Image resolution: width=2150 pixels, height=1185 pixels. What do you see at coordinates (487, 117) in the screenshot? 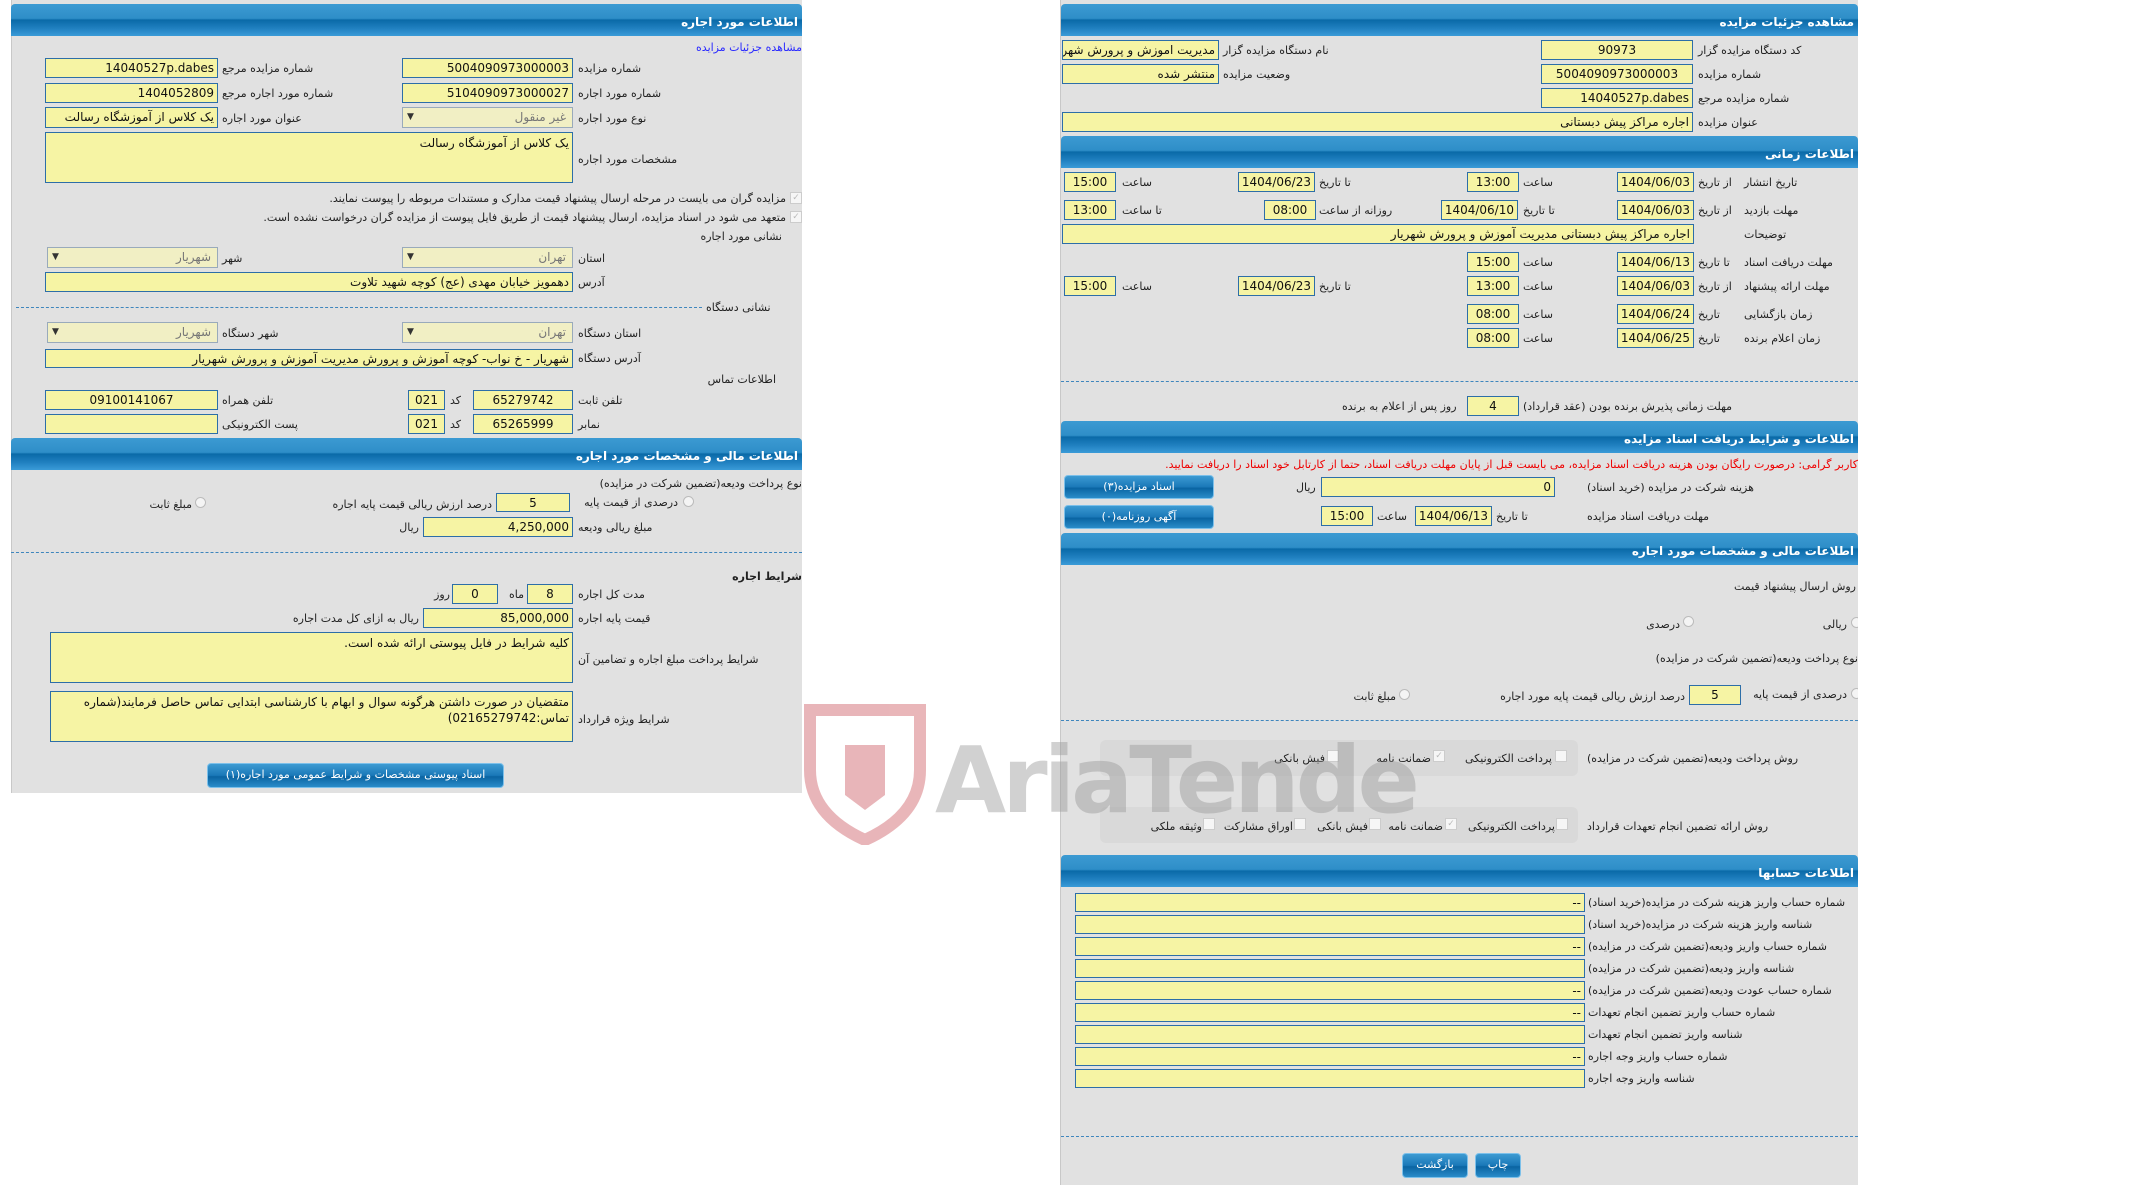
I see `item-type-select: غیر منقول ▼` at bounding box center [487, 117].